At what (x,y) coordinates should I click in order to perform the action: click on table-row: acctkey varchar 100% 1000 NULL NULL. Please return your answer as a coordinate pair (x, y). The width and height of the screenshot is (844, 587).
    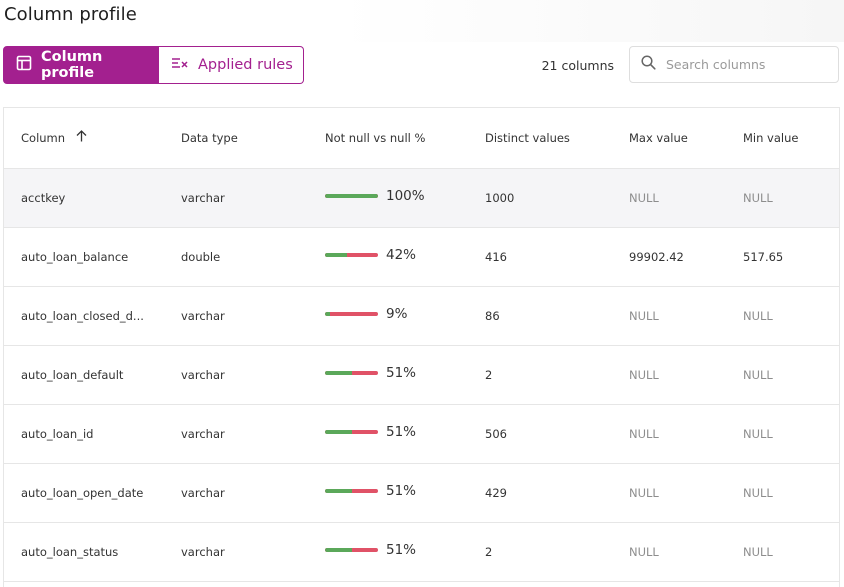
    Looking at the image, I should click on (421, 198).